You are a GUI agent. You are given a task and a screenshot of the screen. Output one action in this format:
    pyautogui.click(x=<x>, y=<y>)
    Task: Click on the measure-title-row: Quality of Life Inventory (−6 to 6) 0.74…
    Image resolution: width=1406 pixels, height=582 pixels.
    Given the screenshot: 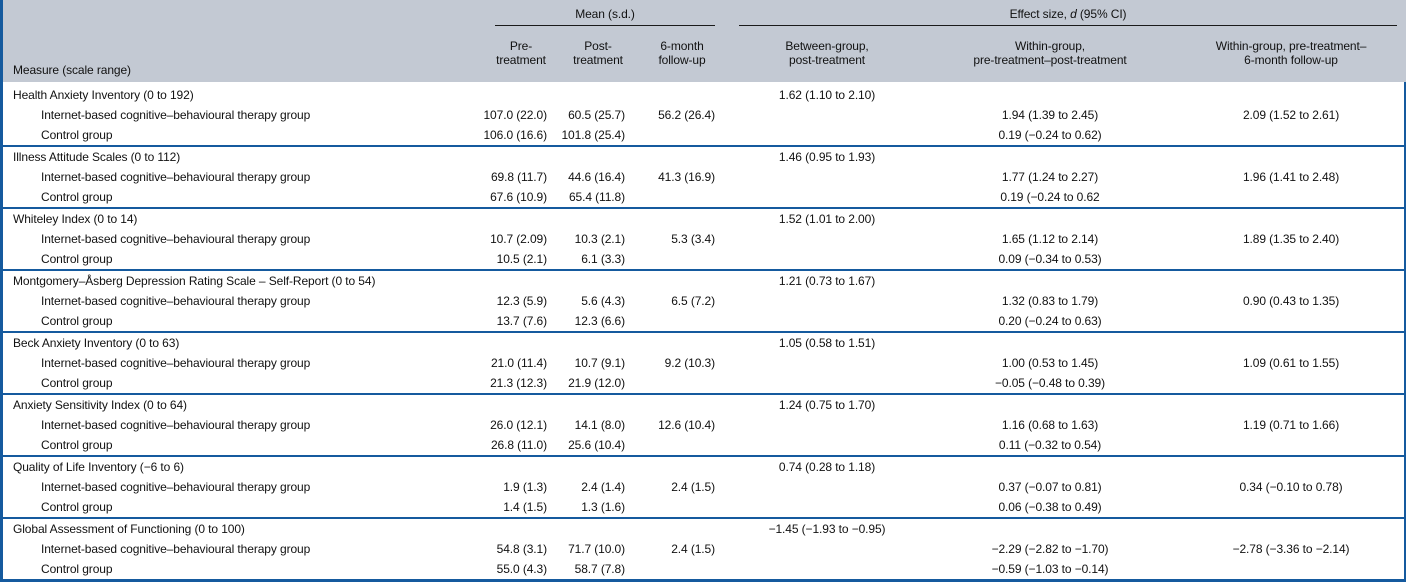 What is the action you would take?
    pyautogui.click(x=704, y=466)
    